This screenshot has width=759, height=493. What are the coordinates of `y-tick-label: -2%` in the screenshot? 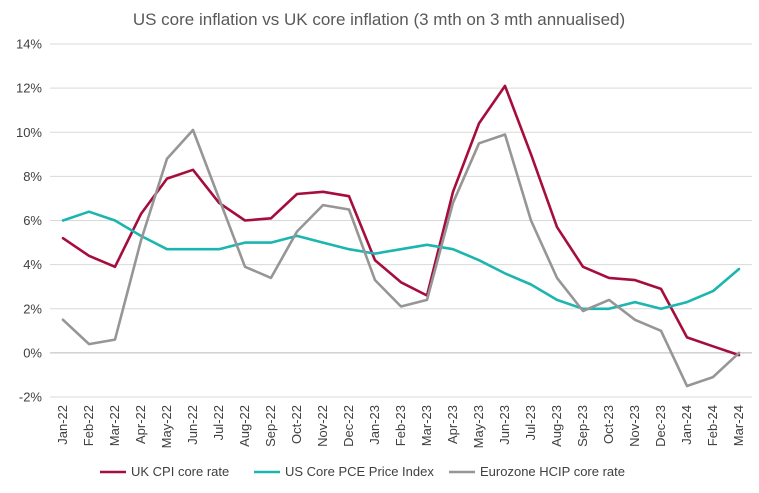 It's located at (31, 397).